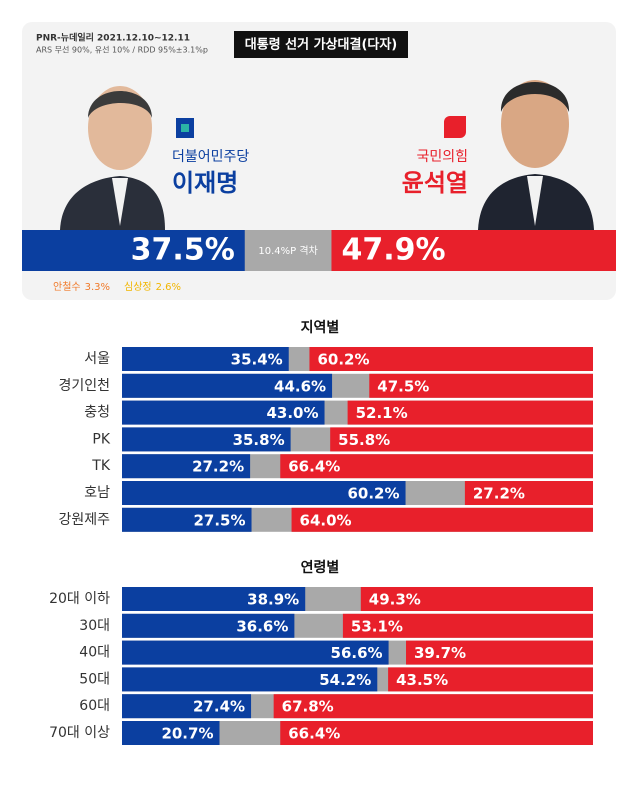 The image size is (638, 790). Describe the element at coordinates (292, 413) in the screenshot. I see `value-label: 43.0%` at that location.